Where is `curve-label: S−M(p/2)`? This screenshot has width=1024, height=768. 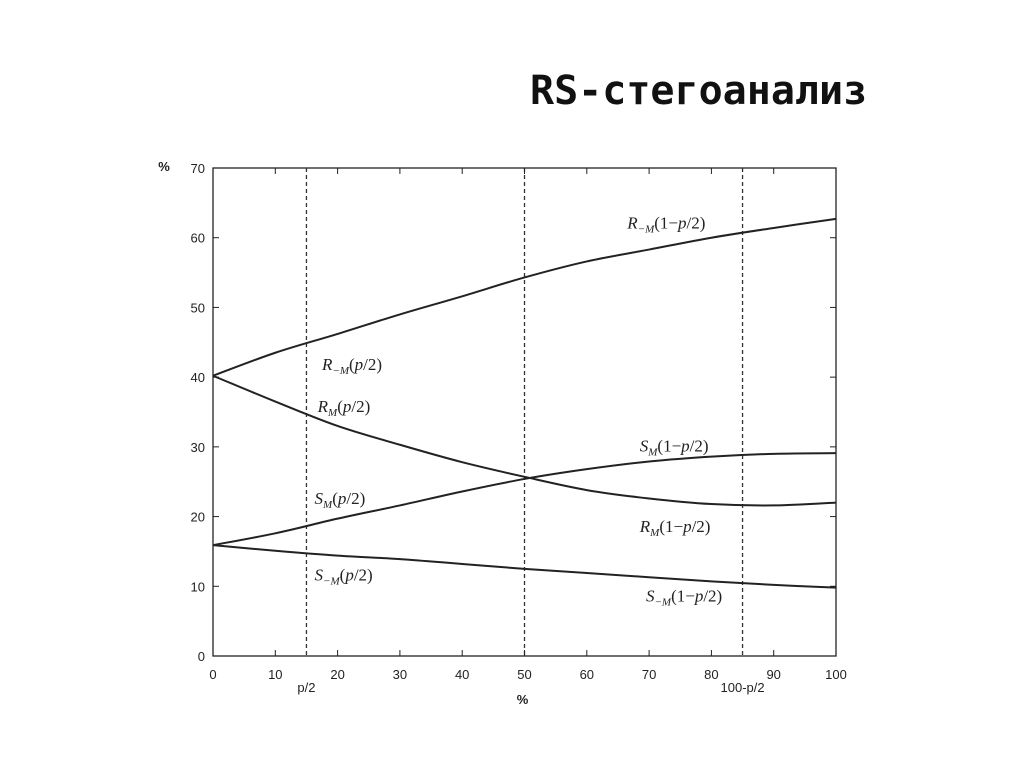
curve-label: S−M(p/2) is located at coordinates (344, 577).